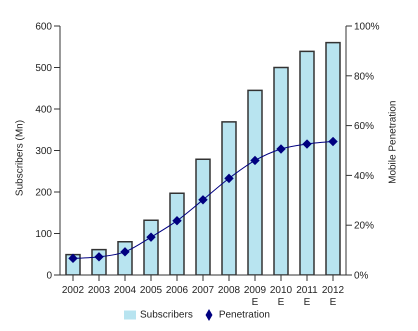  What do you see at coordinates (361, 276) in the screenshot?
I see `y2-tick-label: 0%` at bounding box center [361, 276].